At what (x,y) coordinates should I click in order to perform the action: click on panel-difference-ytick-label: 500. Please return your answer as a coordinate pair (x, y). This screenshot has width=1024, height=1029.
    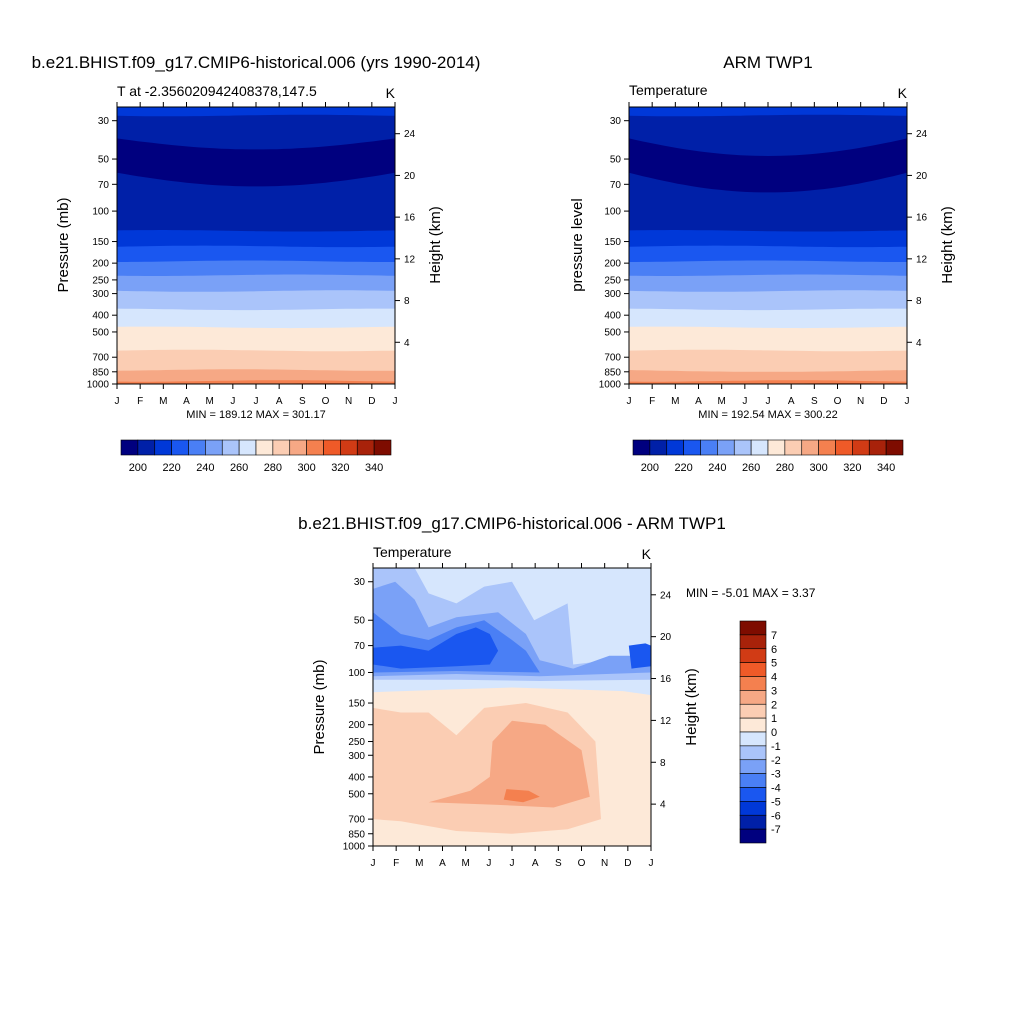
    Looking at the image, I should click on (356, 794).